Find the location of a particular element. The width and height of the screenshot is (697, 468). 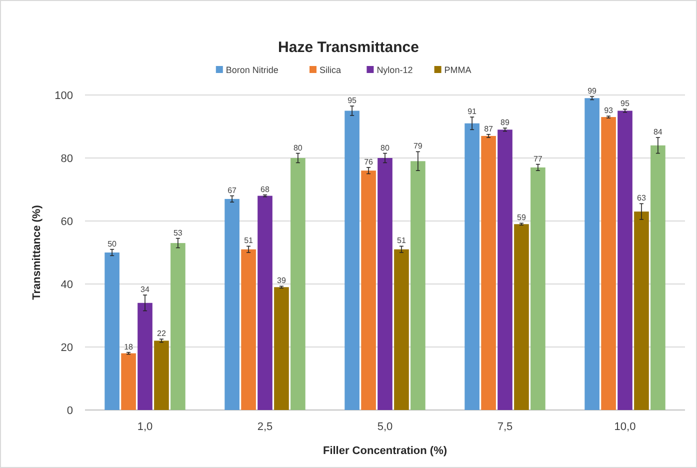

y-tick-label: 20 is located at coordinates (66, 348).